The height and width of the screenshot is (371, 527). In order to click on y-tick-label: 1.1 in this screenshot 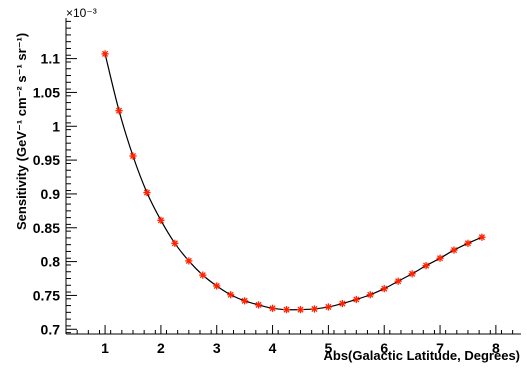, I will do `click(51, 59)`.